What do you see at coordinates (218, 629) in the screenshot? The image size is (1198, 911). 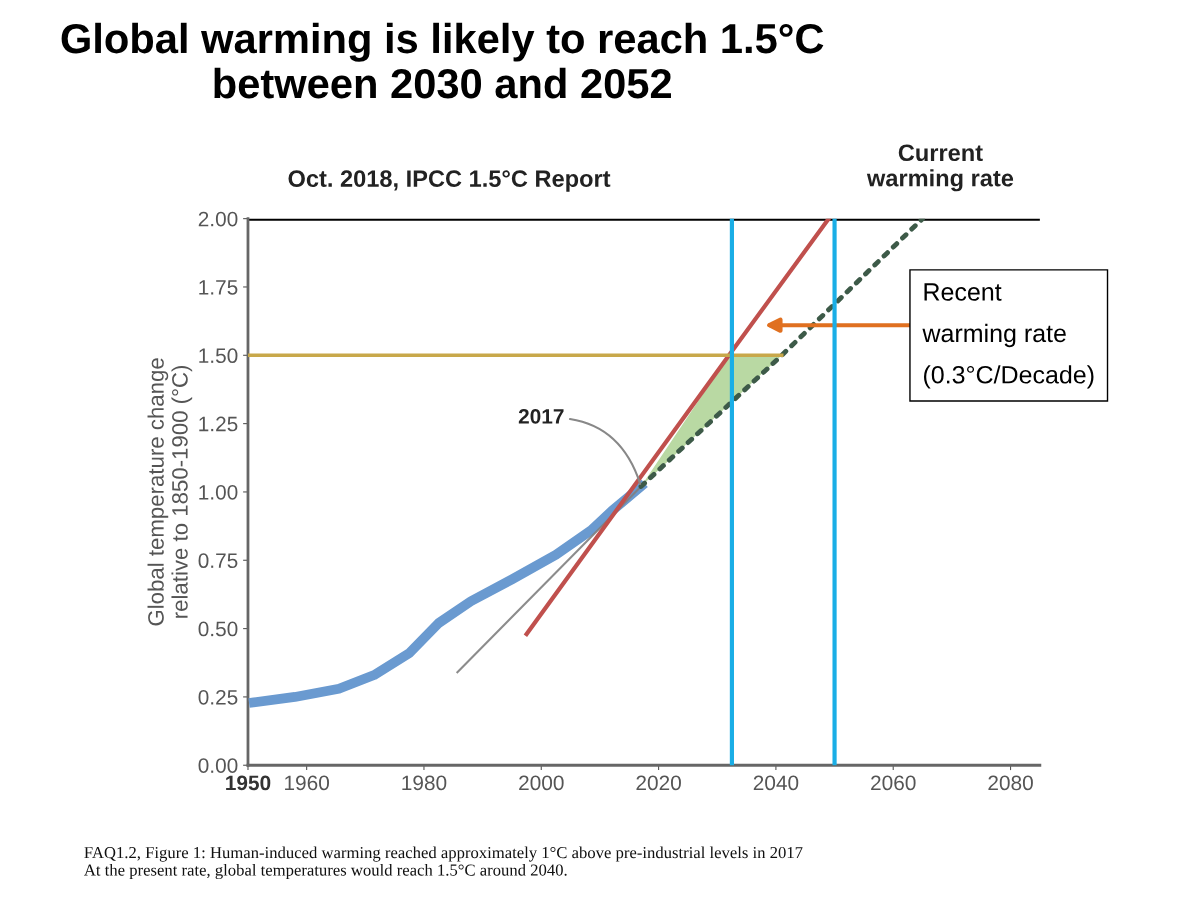 I see `y-tick-label: 0.50` at bounding box center [218, 629].